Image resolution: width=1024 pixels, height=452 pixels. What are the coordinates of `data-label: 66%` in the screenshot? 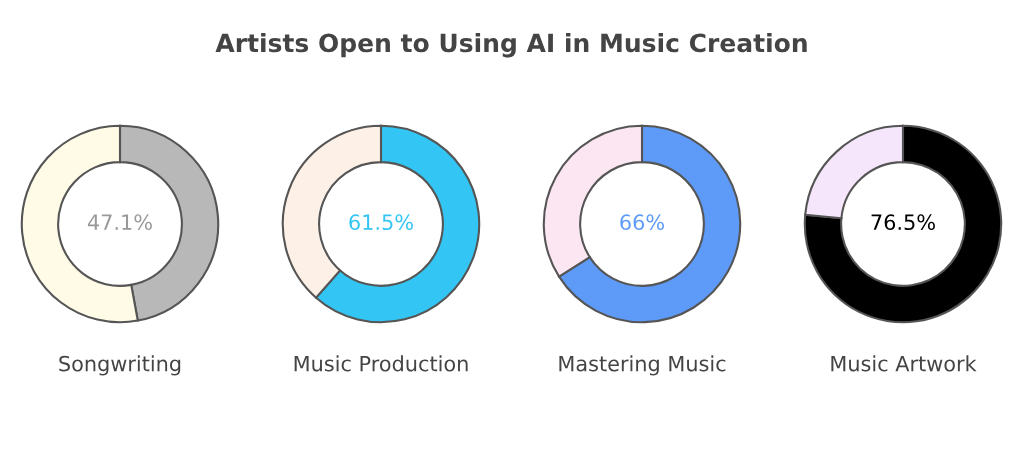 It's located at (642, 222).